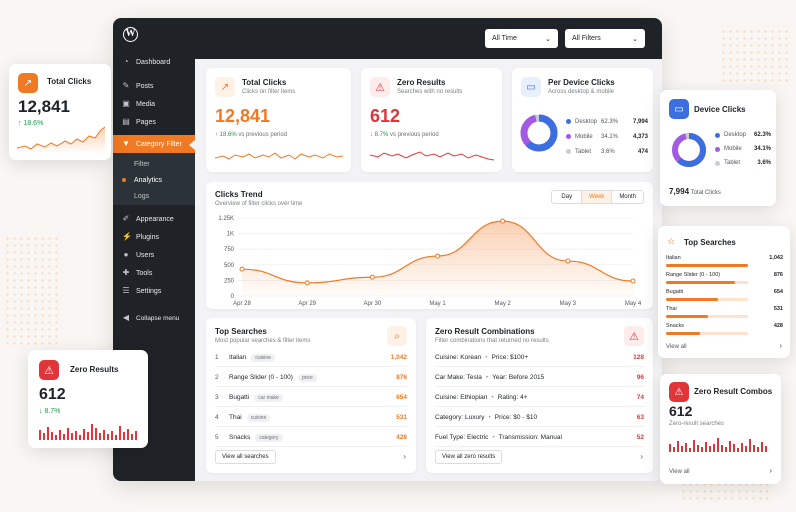 Image resolution: width=796 pixels, height=512 pixels. Describe the element at coordinates (539, 378) in the screenshot. I see `table-row: Car Make: Tesla • Year: Before 2015 96` at that location.